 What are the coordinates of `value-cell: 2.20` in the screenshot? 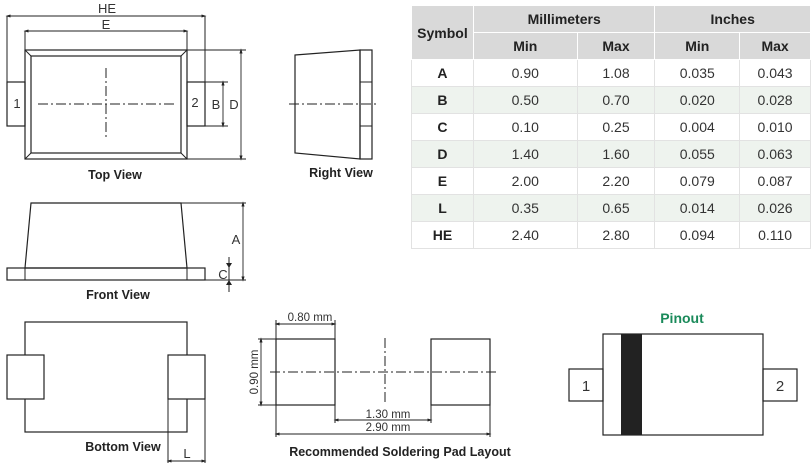 It's located at (616, 181).